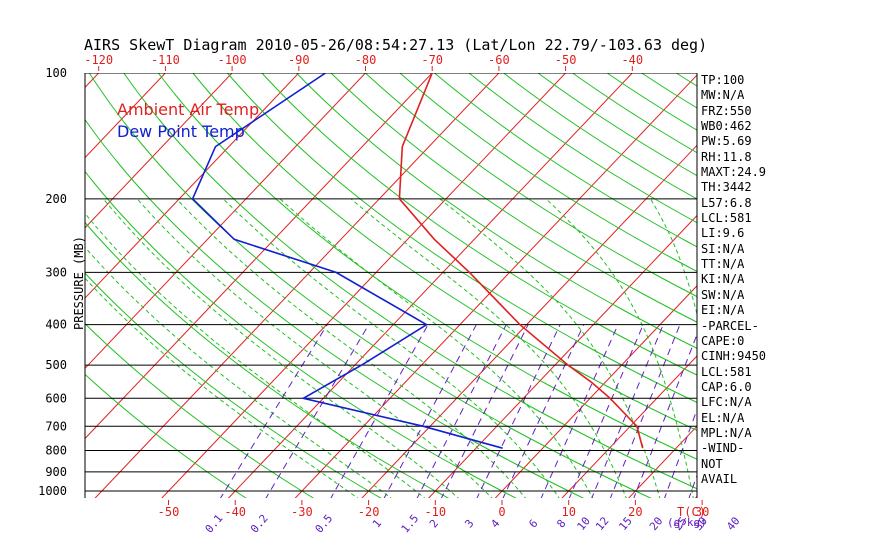 The image size is (870, 560). What do you see at coordinates (377, 523) in the screenshot?
I see `mixing-ratio-tick-label: 1` at bounding box center [377, 523].